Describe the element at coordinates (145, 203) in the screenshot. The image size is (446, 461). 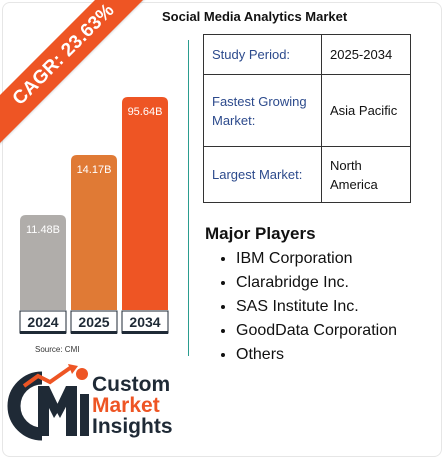
I see `bar-2034` at that location.